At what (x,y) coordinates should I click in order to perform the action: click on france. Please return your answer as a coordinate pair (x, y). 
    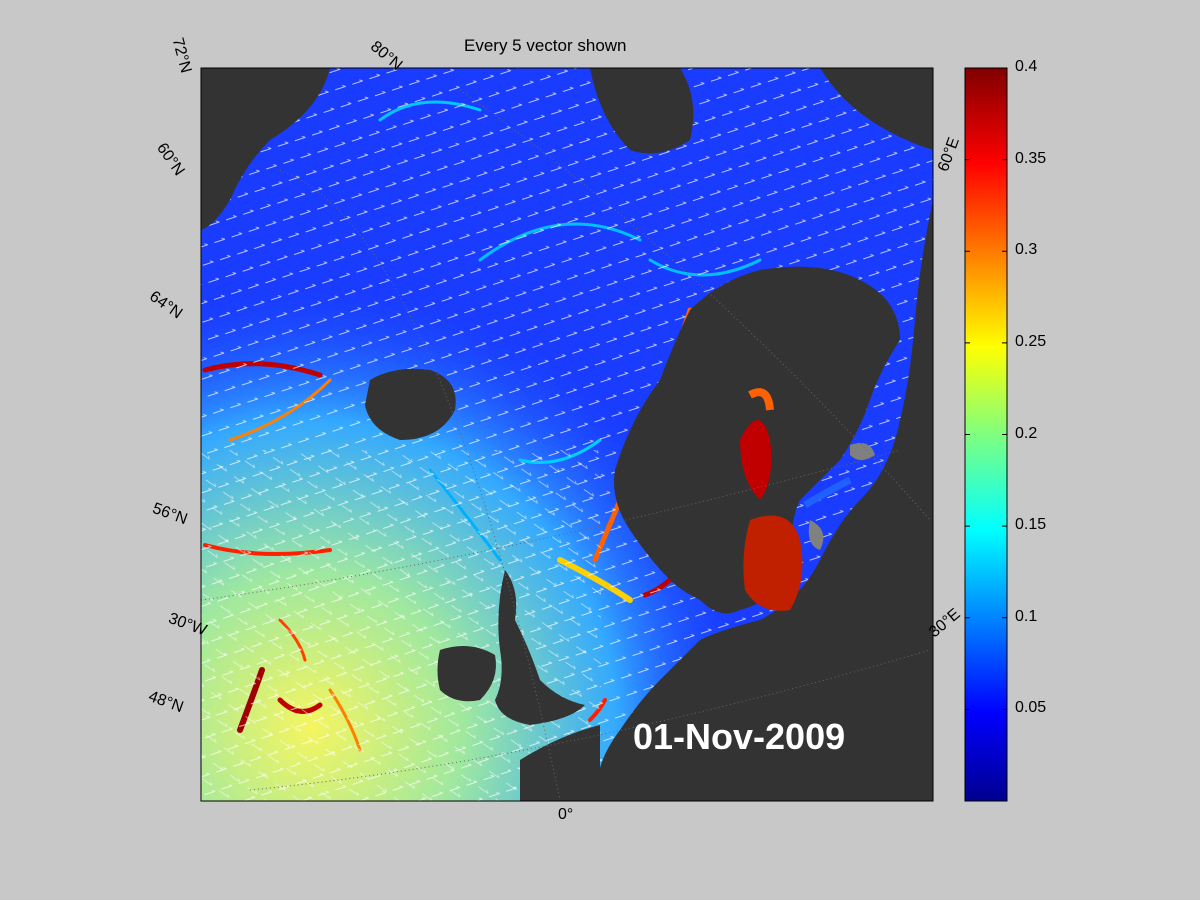
    Looking at the image, I should click on (560, 763).